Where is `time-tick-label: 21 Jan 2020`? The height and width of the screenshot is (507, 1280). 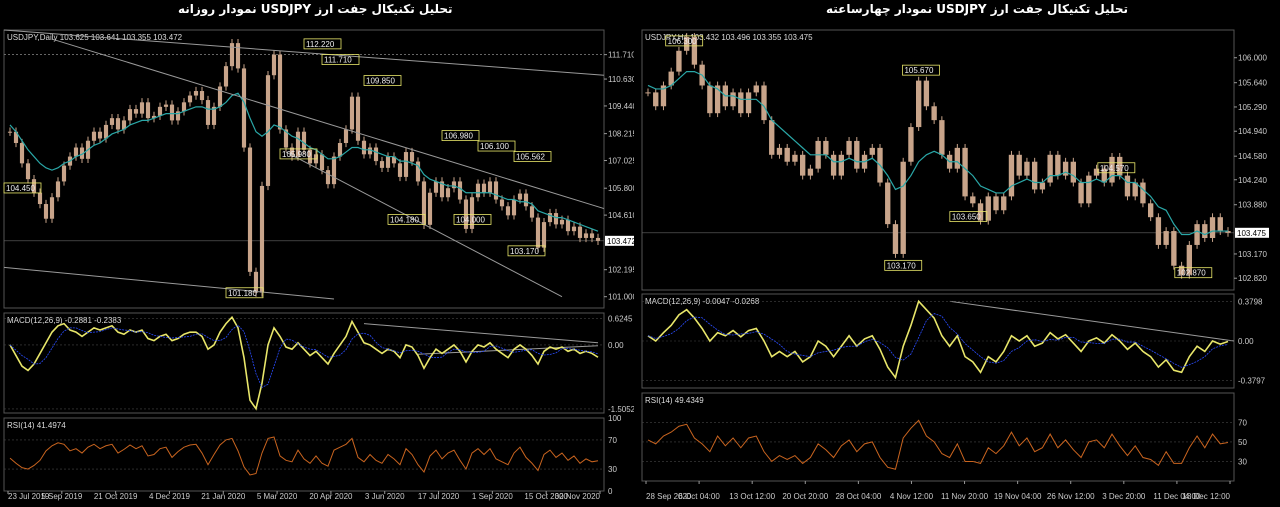 time-tick-label: 21 Jan 2020 is located at coordinates (223, 496).